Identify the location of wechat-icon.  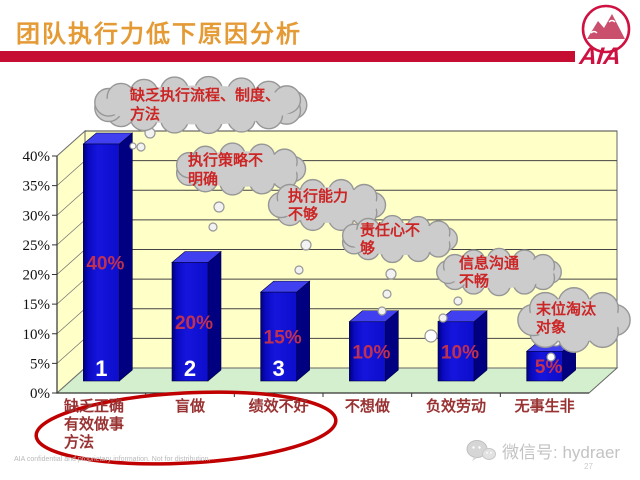
(481, 450).